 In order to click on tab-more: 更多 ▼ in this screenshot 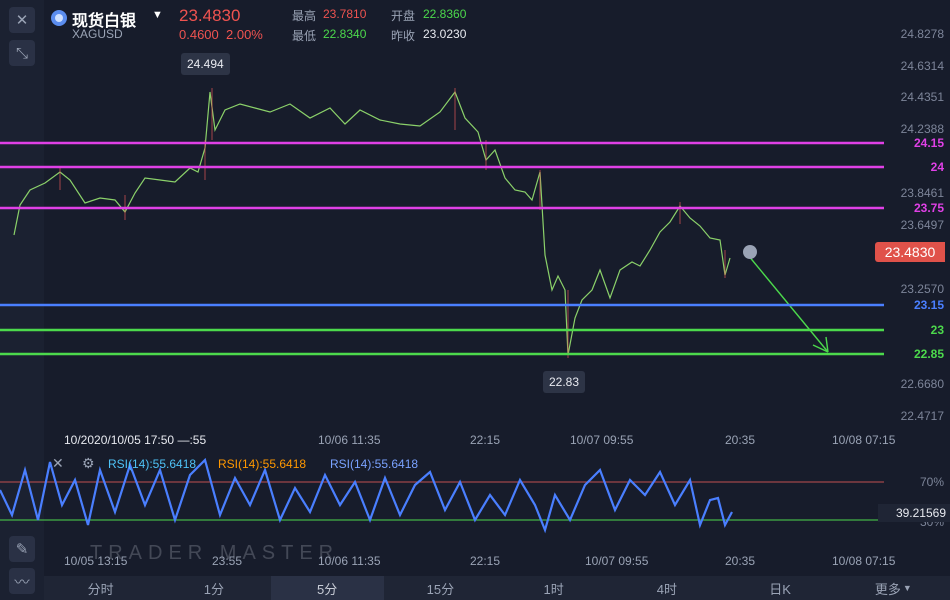, I will do `click(893, 589)`.